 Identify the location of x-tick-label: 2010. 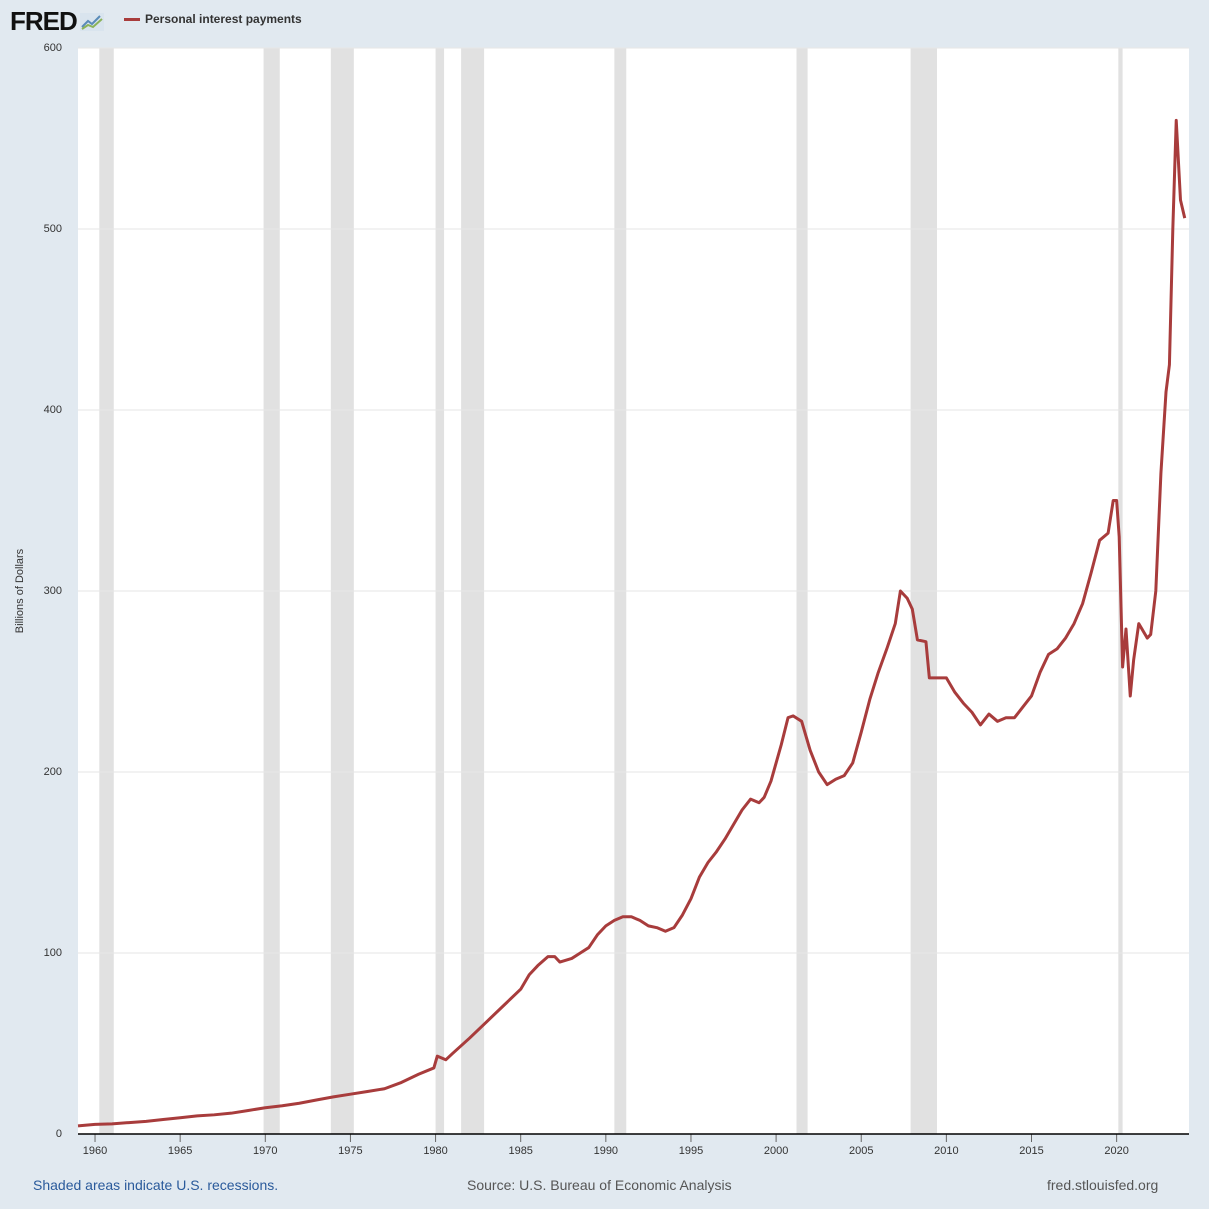
(946, 1151).